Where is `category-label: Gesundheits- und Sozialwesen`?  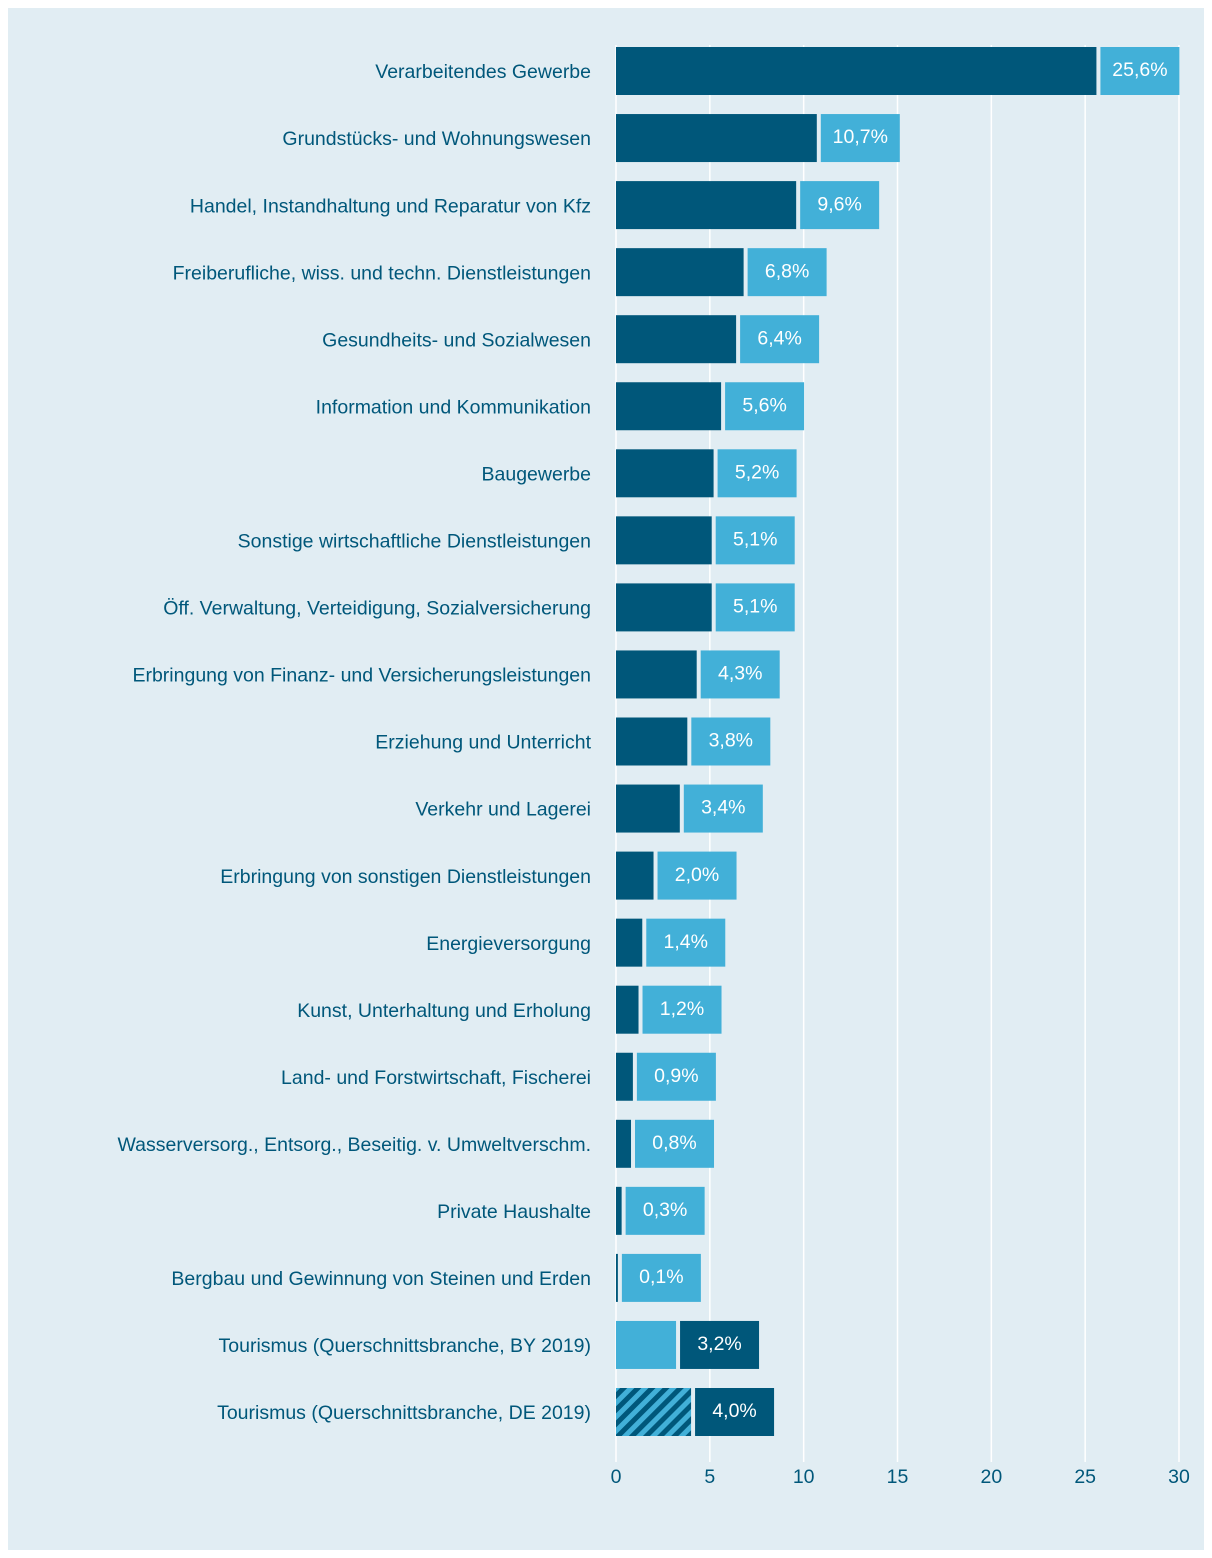
category-label: Gesundheits- und Sozialwesen is located at coordinates (456, 340).